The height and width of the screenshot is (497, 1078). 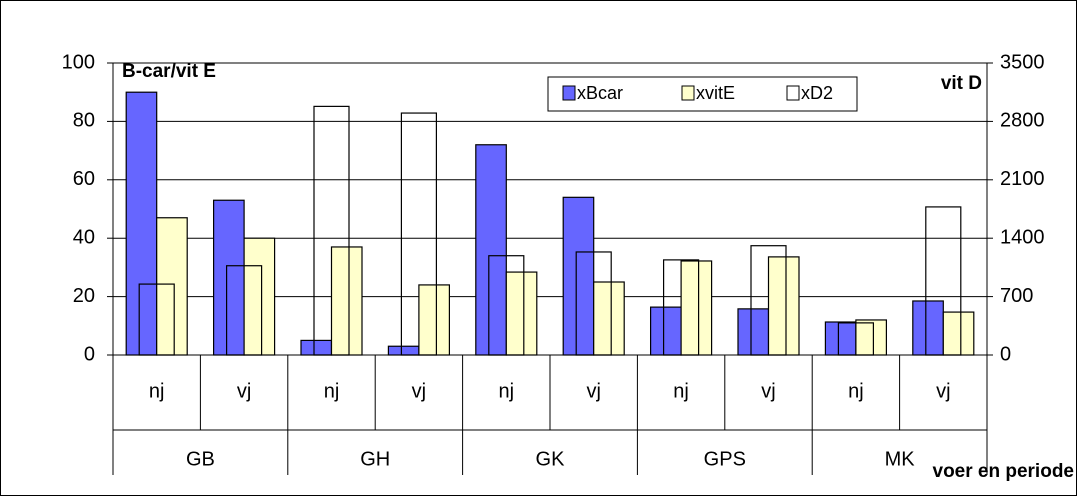 I want to click on y2-tick-label: 700, so click(x=1016, y=296).